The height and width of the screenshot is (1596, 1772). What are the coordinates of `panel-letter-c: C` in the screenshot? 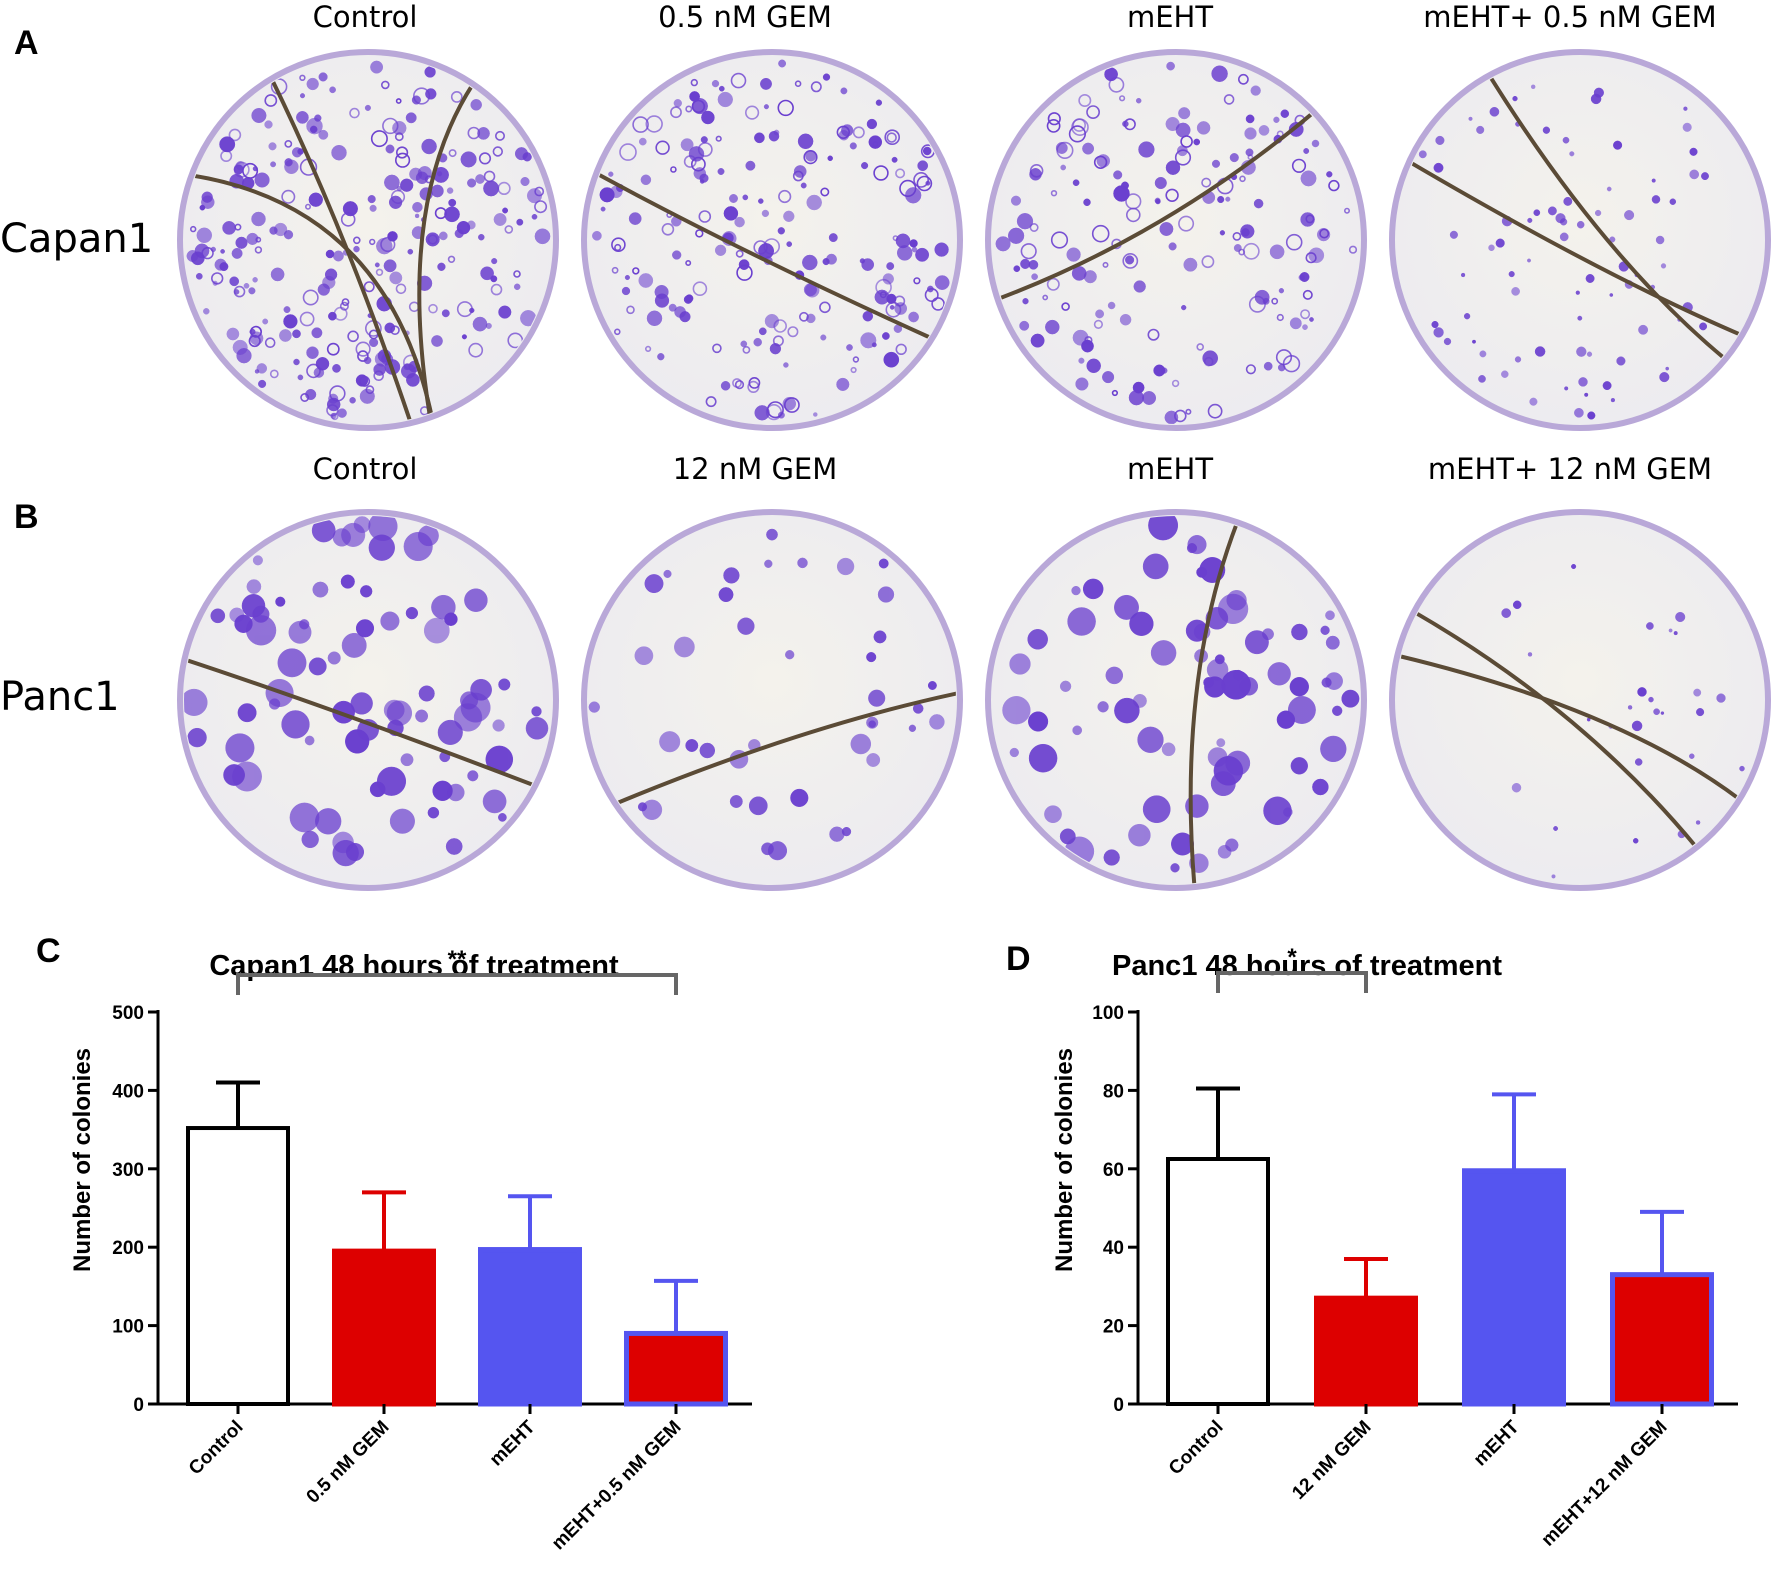 It's located at (48, 951).